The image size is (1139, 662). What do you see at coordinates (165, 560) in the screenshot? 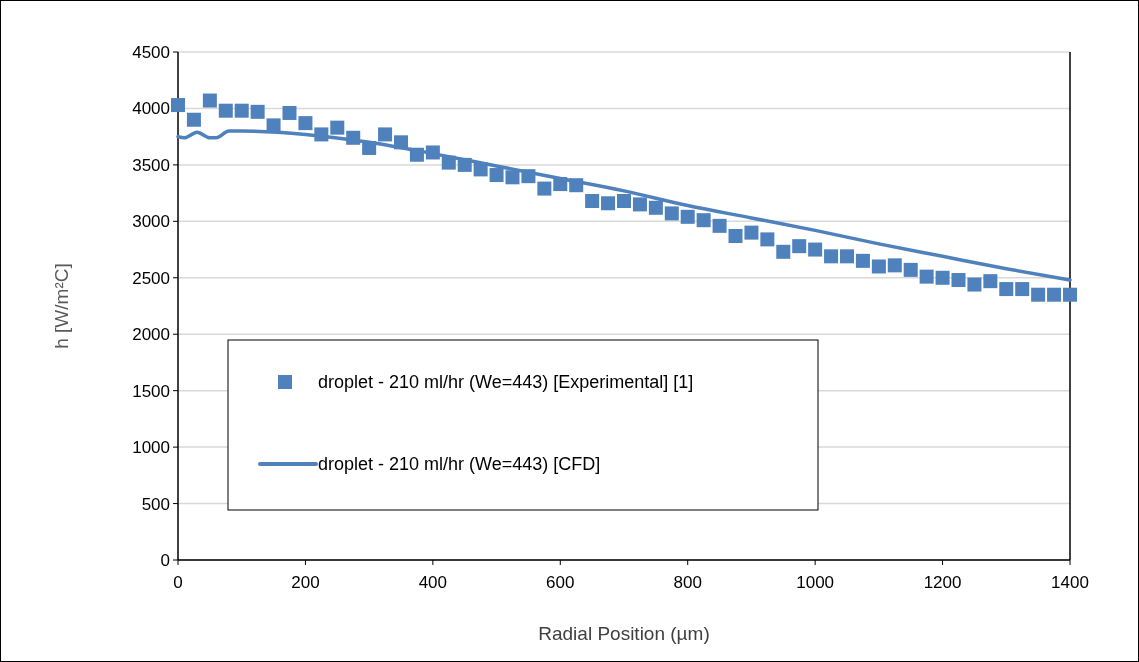
I see `y-tick-label: 0` at bounding box center [165, 560].